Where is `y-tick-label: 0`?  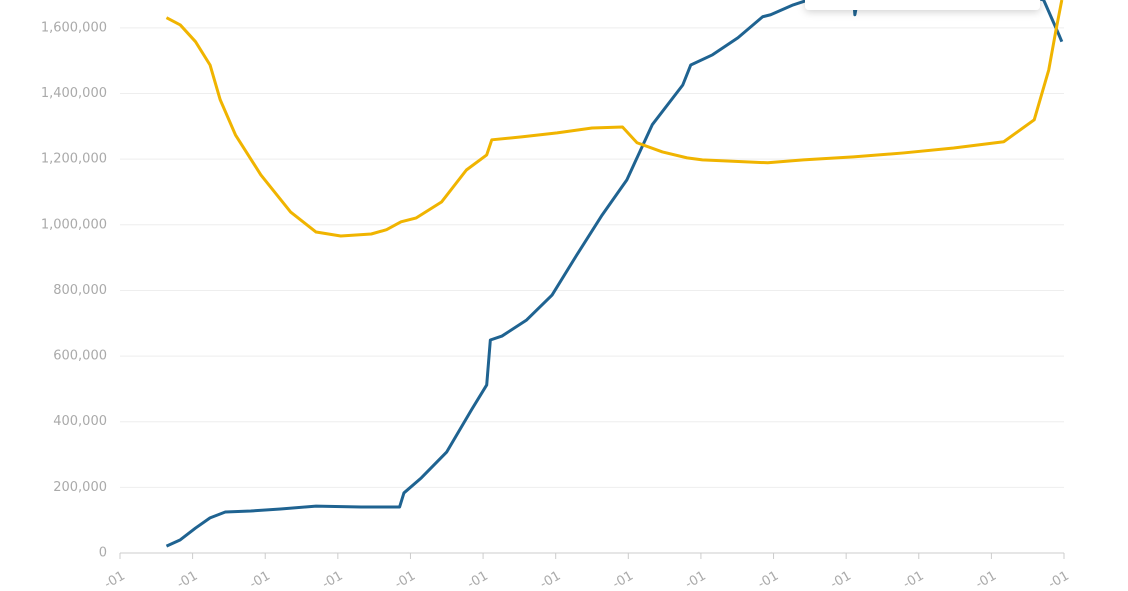
y-tick-label: 0 is located at coordinates (103, 553).